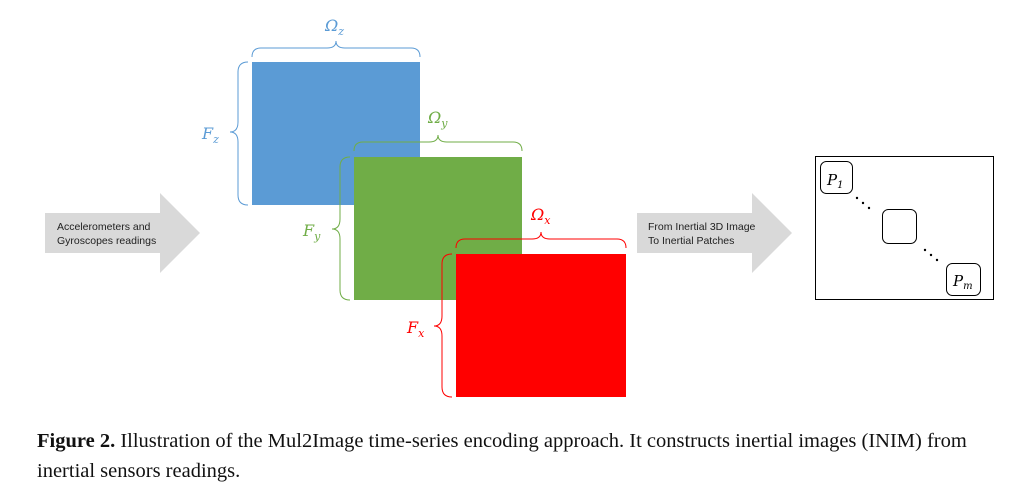  I want to click on layer-x: Ωx Fx, so click(516, 301).